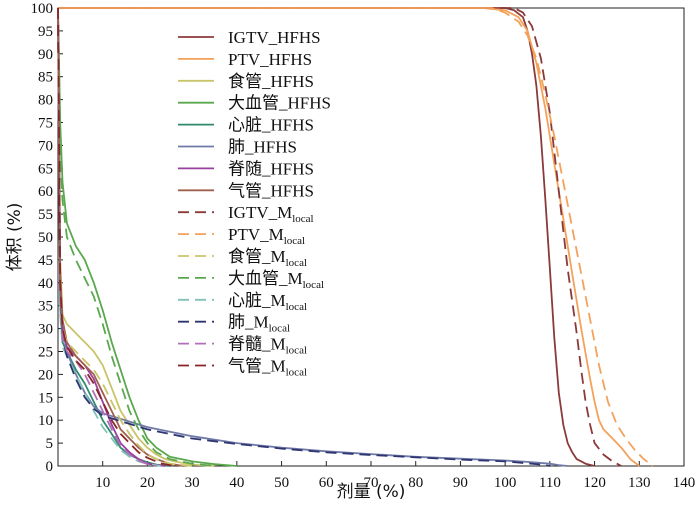 The image size is (700, 528). Describe the element at coordinates (102, 483) in the screenshot. I see `x-tick-label: 10` at that location.